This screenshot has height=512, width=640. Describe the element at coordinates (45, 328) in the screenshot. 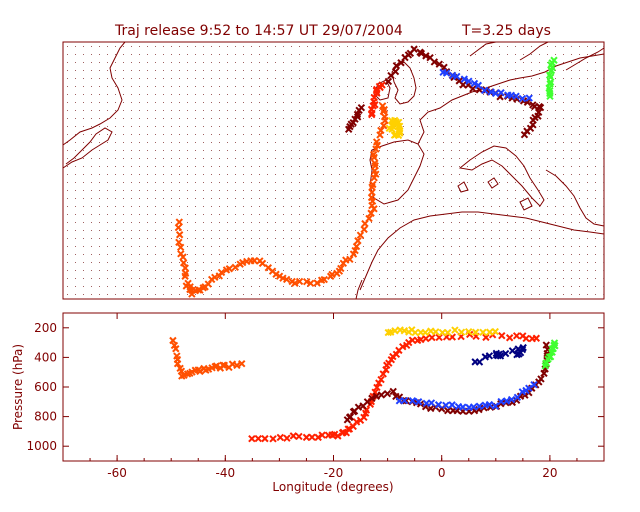

I see `y-tick-label: 200` at that location.